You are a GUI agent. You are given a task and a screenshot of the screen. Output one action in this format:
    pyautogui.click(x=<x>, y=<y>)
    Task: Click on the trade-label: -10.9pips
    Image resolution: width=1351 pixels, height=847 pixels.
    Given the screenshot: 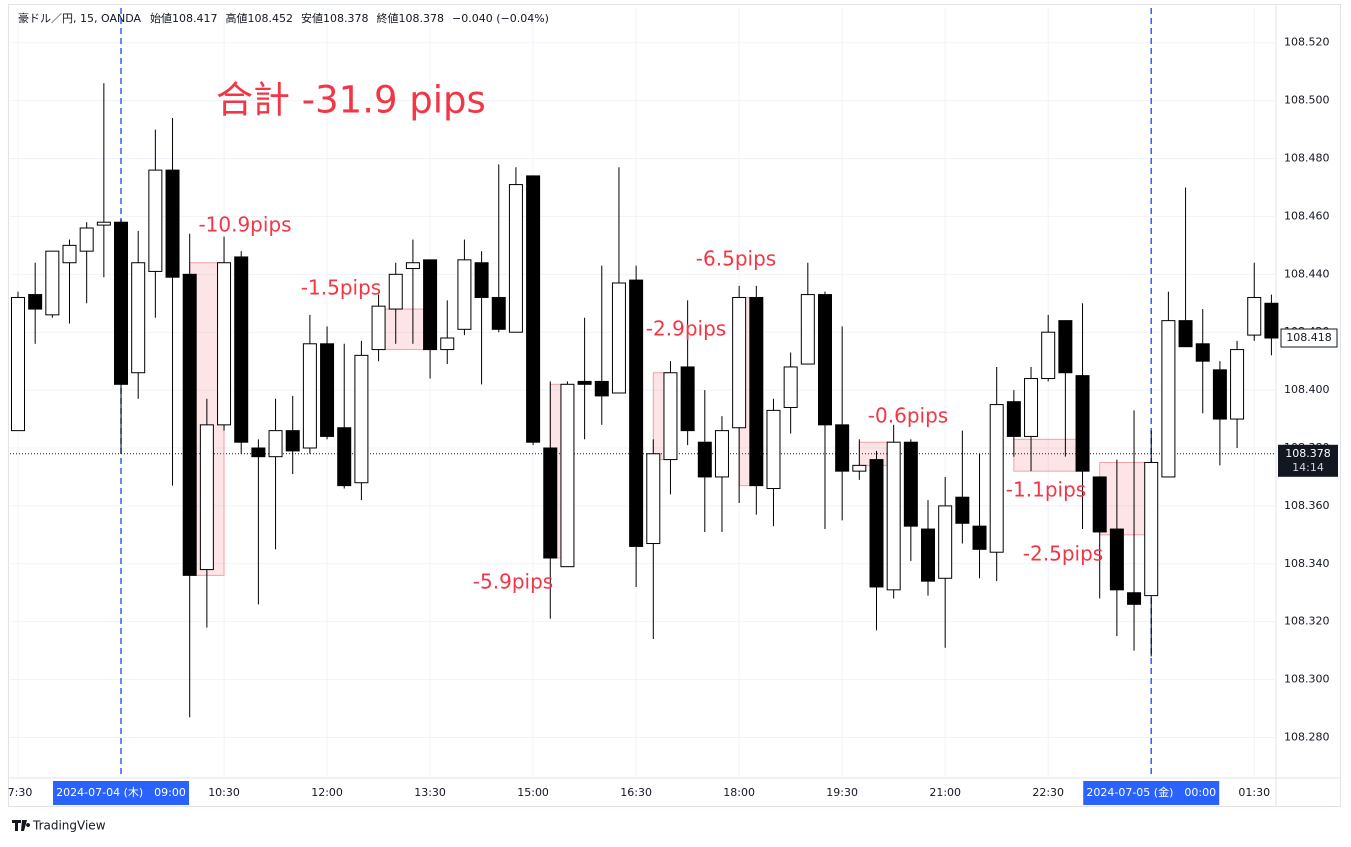 What is the action you would take?
    pyautogui.click(x=244, y=225)
    